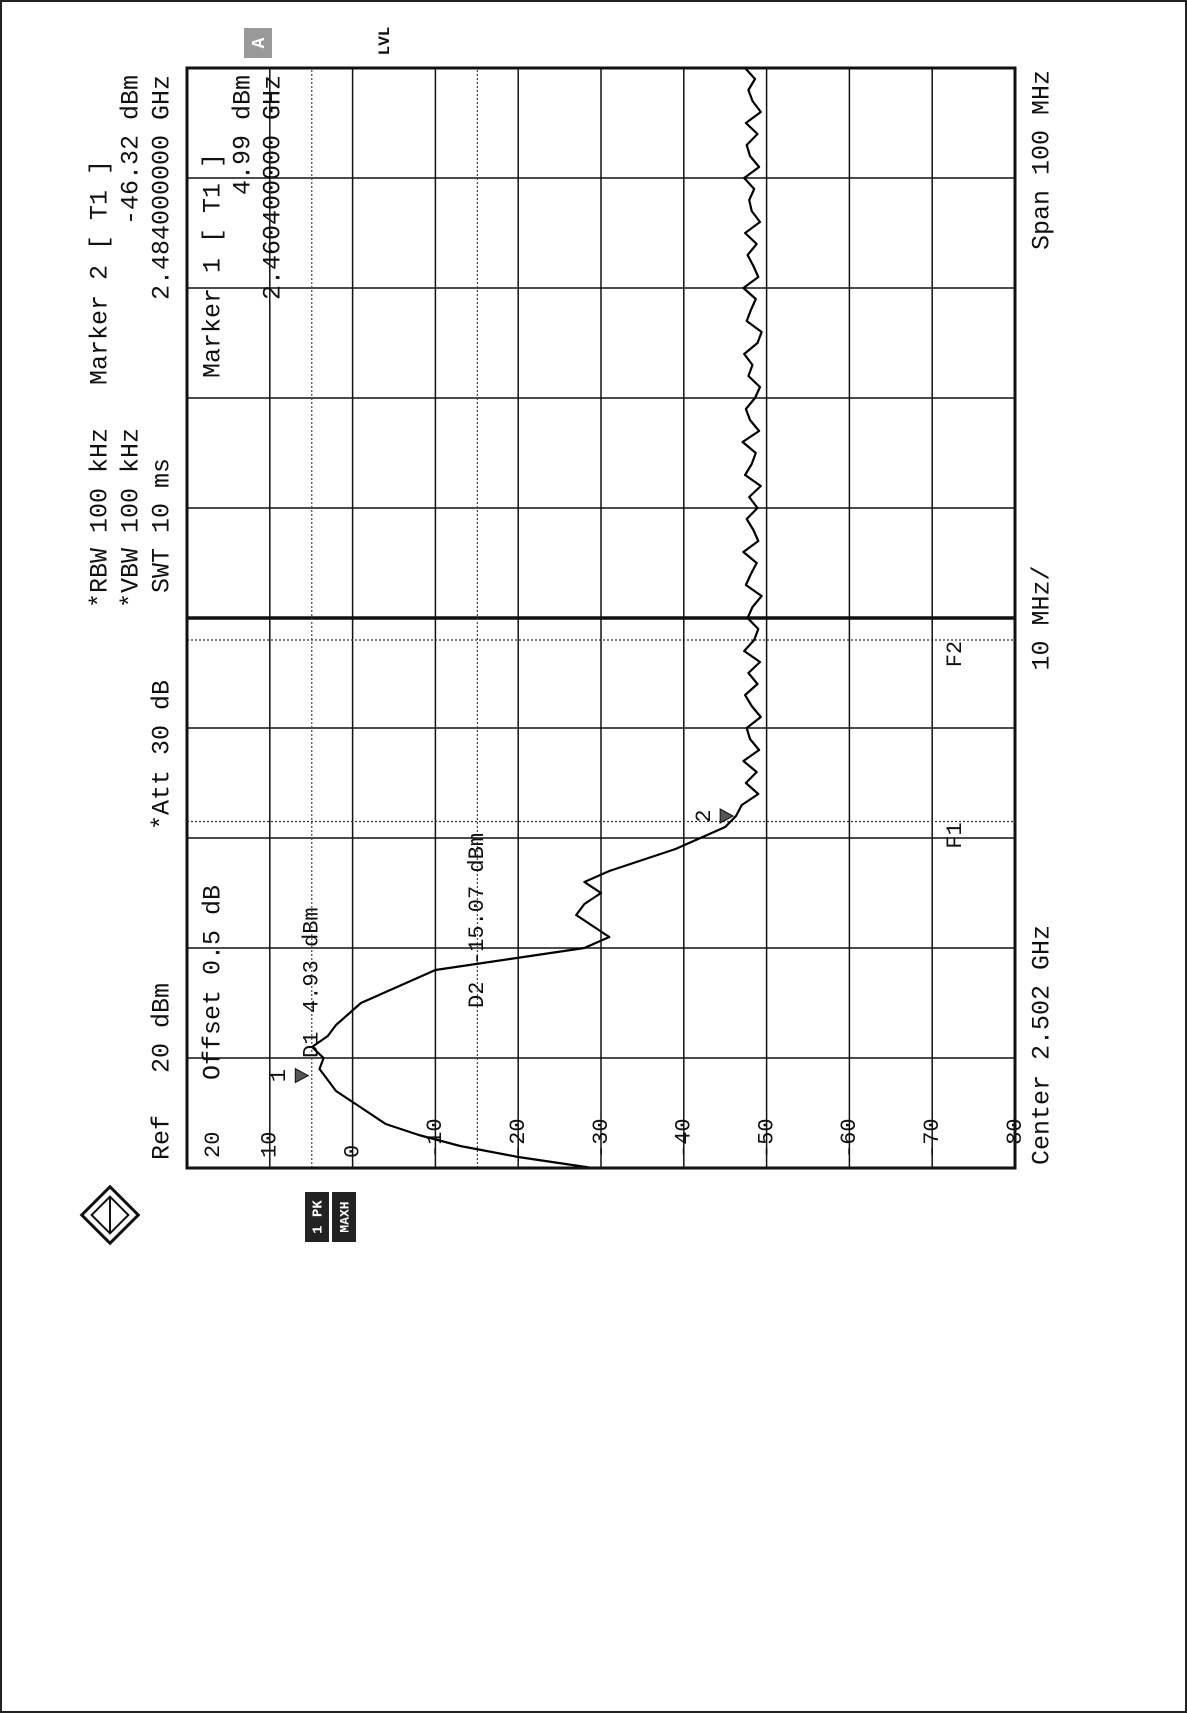 This screenshot has width=1187, height=1713. Describe the element at coordinates (955, 835) in the screenshot. I see `frequency-line-name: F1` at that location.